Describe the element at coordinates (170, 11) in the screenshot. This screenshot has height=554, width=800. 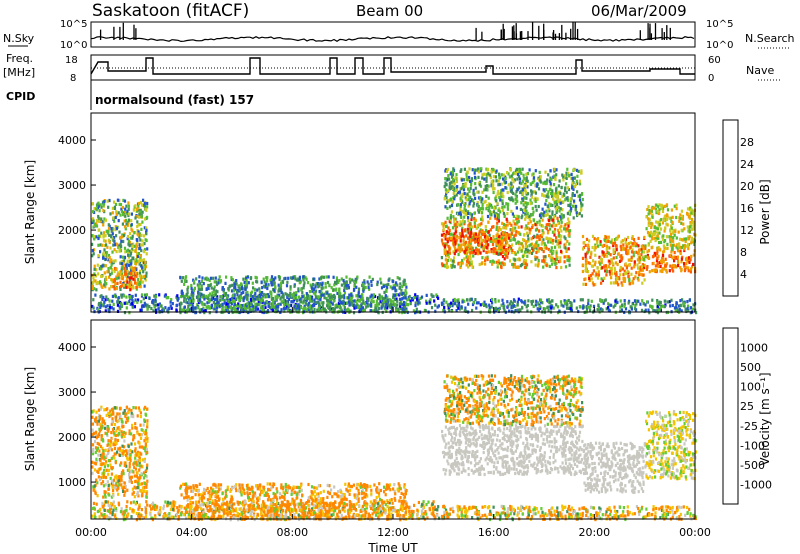
I see `station-title: Saskatoon (fitACF)` at that location.